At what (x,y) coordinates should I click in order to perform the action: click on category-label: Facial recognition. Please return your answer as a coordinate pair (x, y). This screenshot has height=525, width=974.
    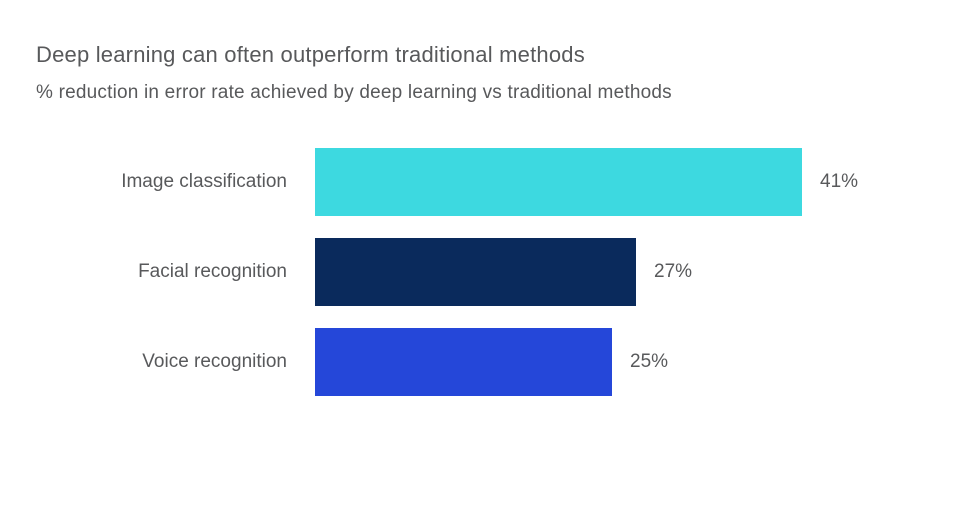
    Looking at the image, I should click on (212, 271).